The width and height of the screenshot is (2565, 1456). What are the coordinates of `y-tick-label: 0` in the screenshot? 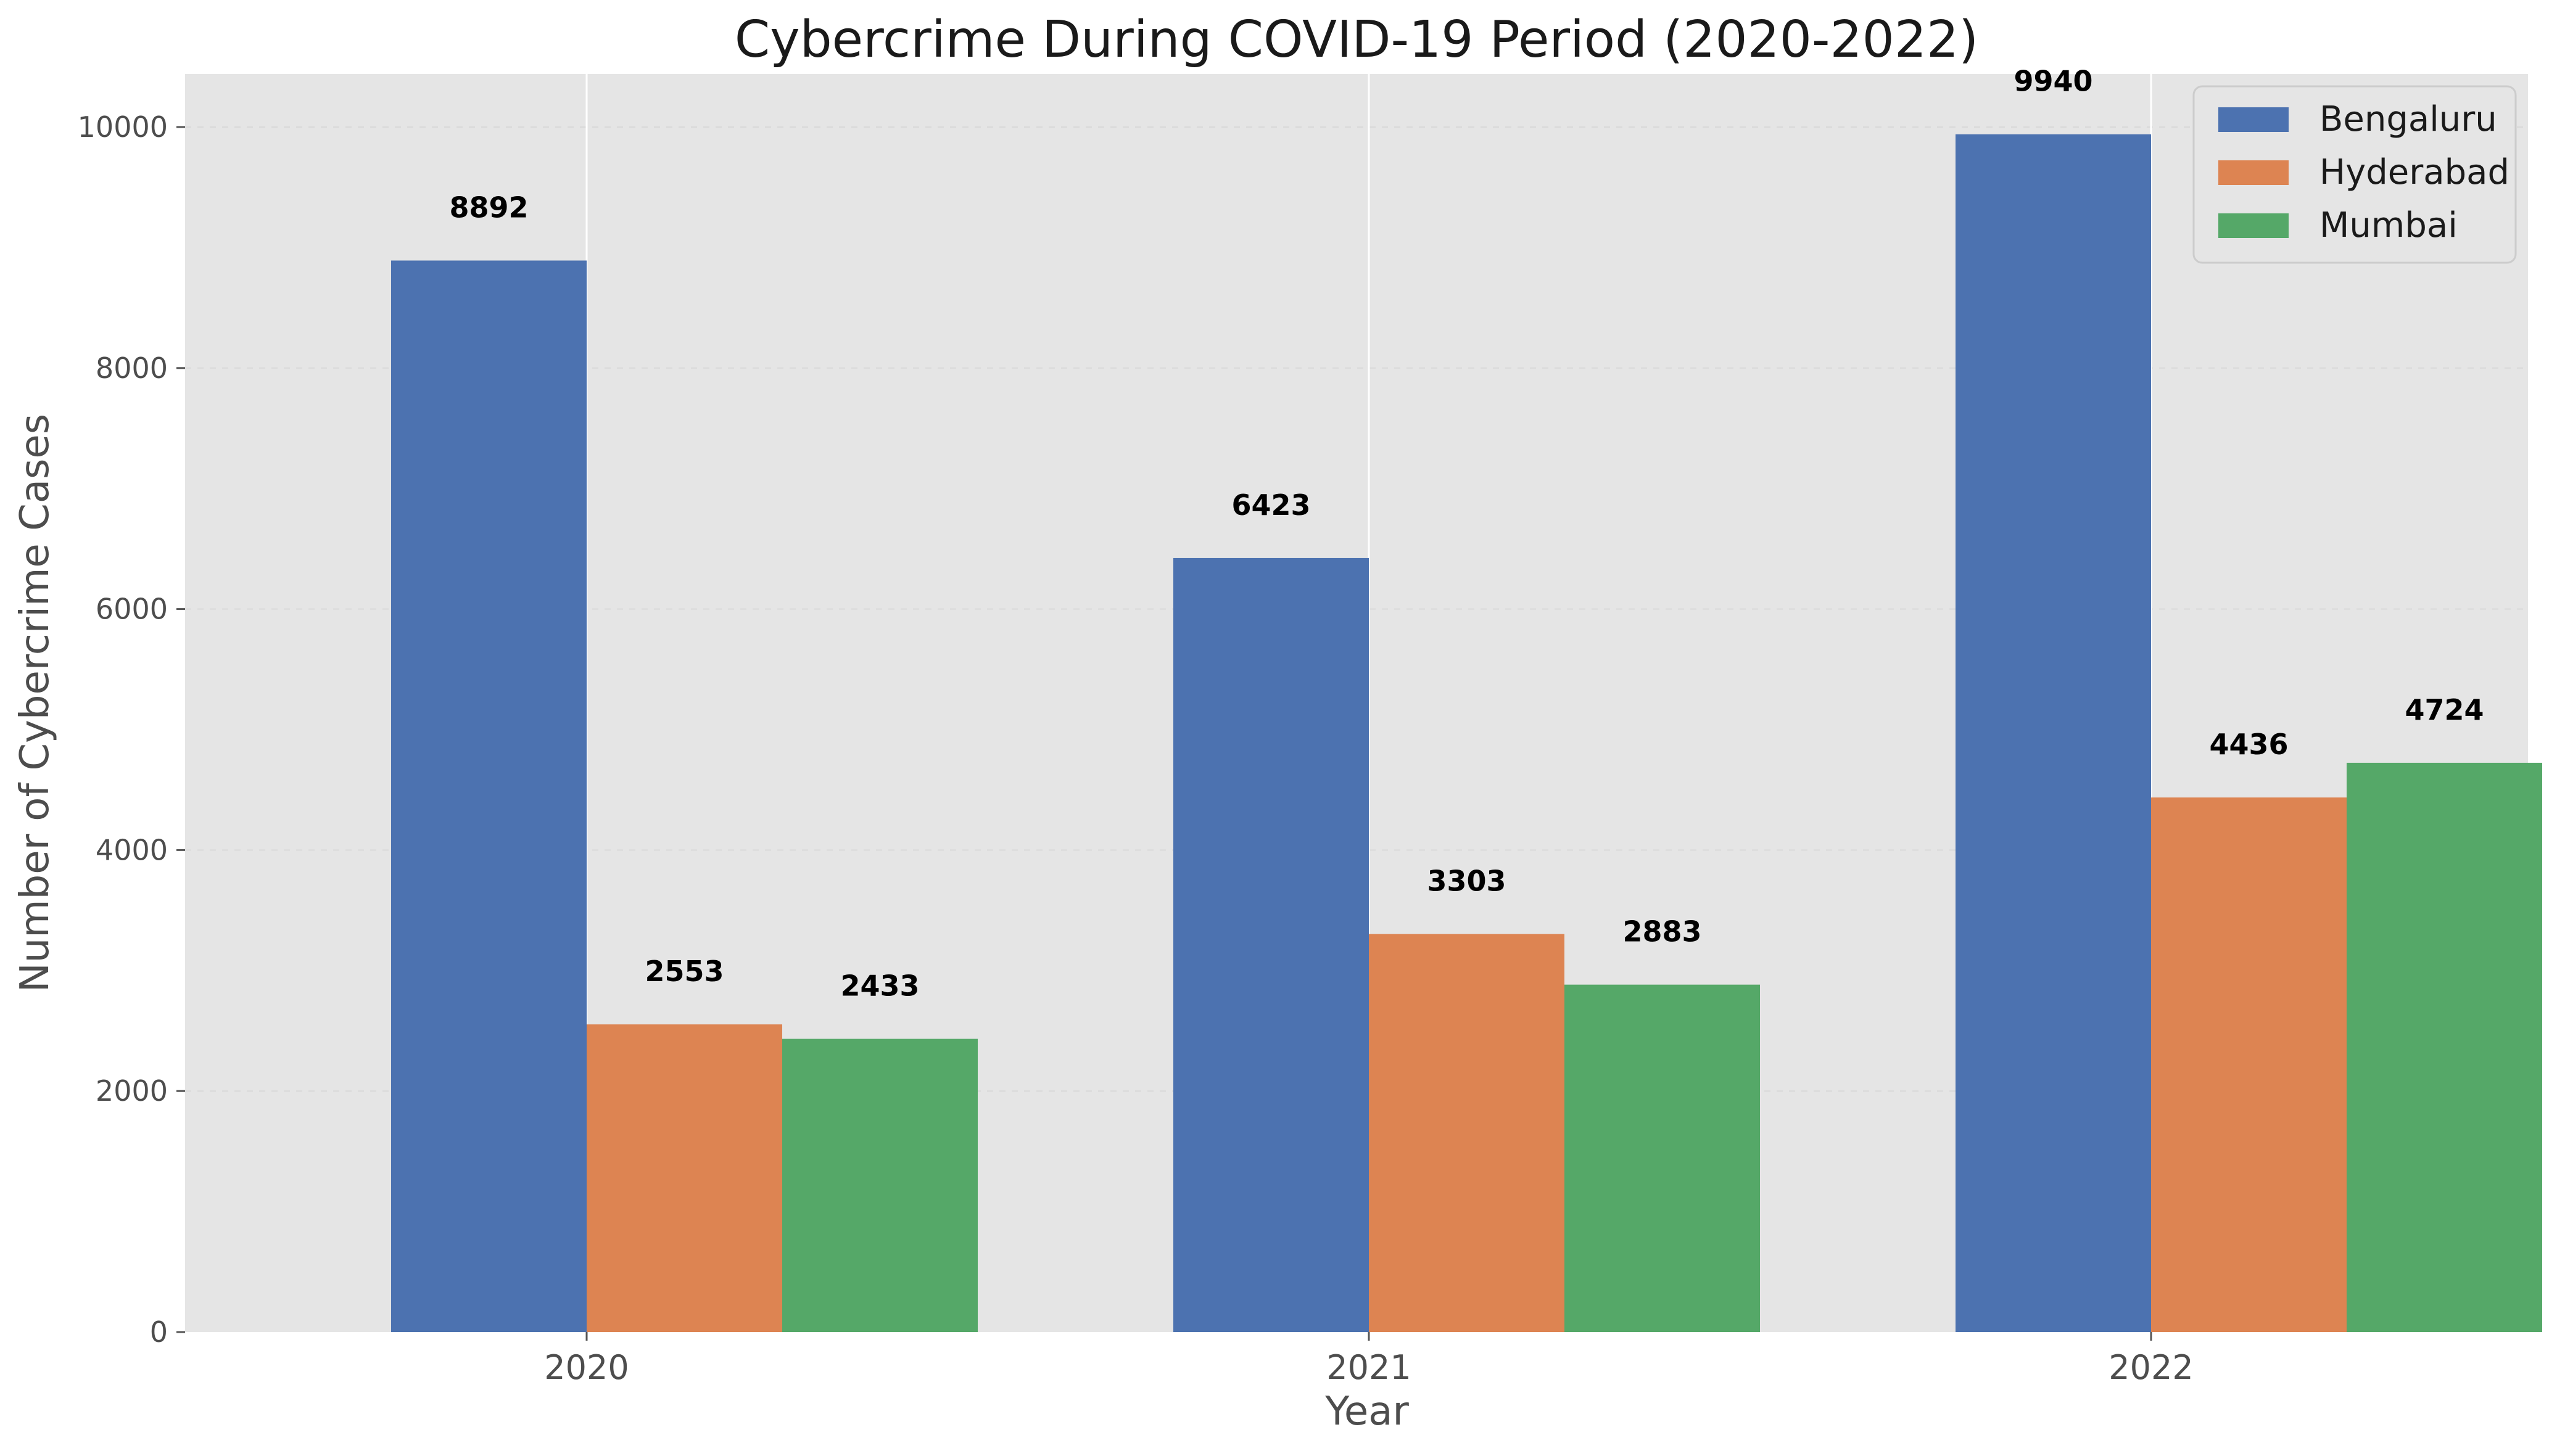 It's located at (159, 1332).